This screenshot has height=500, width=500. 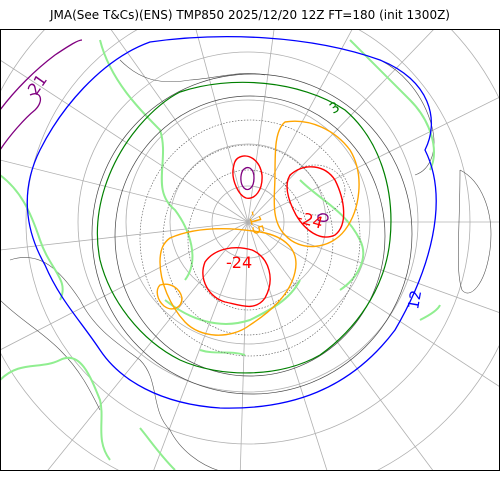 What do you see at coordinates (256, 222) in the screenshot?
I see `contour-label: -15` at bounding box center [256, 222].